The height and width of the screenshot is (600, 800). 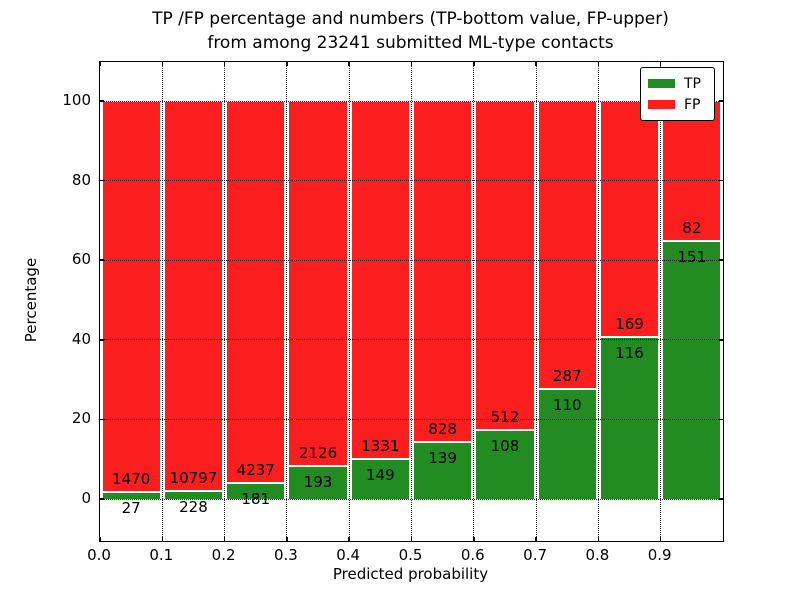 What do you see at coordinates (99, 555) in the screenshot?
I see `x-tick-label: 0.0` at bounding box center [99, 555].